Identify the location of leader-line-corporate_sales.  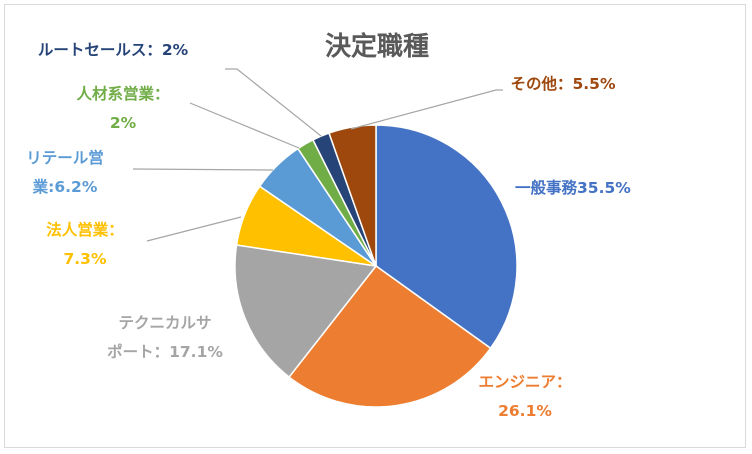
(194, 229).